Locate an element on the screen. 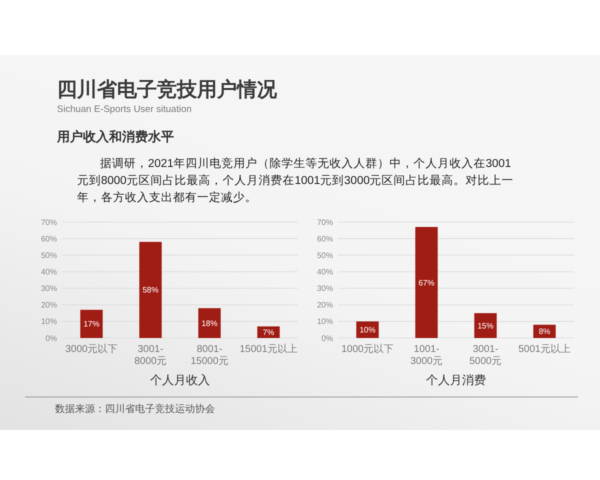 The width and height of the screenshot is (600, 480). data-label: 17% is located at coordinates (91, 324).